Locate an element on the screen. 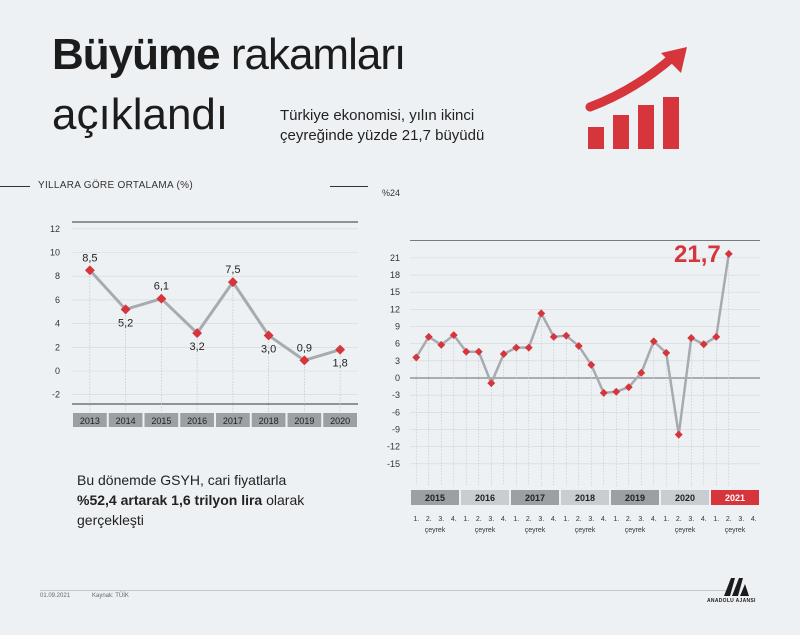 The image size is (800, 635). title-bold-word: Büyüme is located at coordinates (136, 54).